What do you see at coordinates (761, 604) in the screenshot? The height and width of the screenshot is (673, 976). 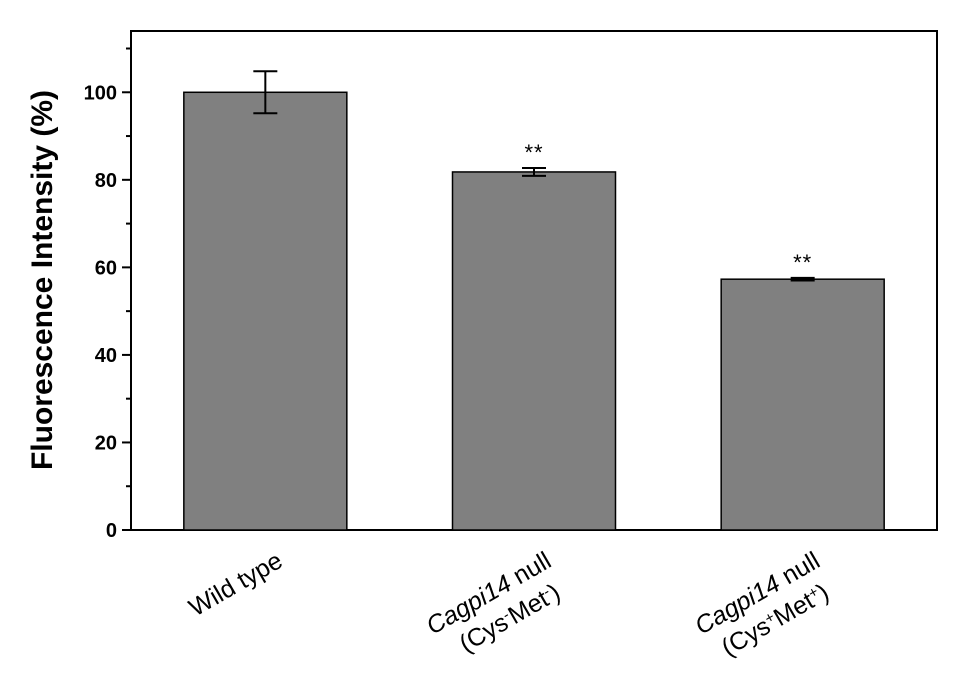 I see `category-label: Cagpi14 null(Cys+Met+)` at bounding box center [761, 604].